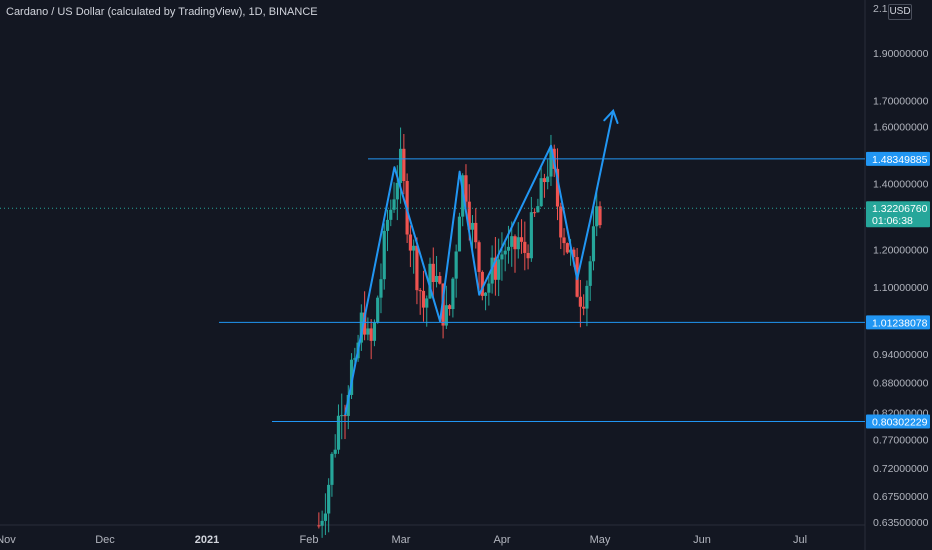  What do you see at coordinates (898, 214) in the screenshot?
I see `price-label-box` at bounding box center [898, 214].